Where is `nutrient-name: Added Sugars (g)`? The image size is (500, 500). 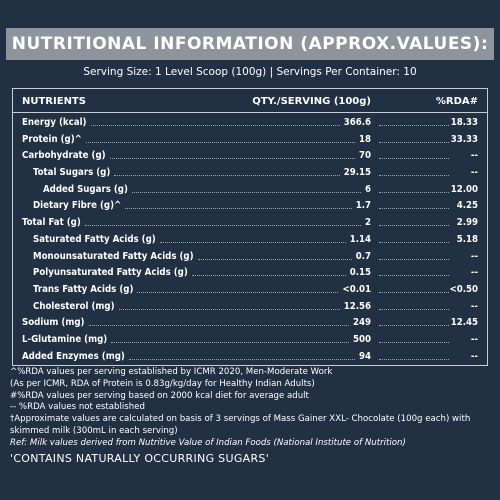
nutrient-name: Added Sugars (g) is located at coordinates (85, 189).